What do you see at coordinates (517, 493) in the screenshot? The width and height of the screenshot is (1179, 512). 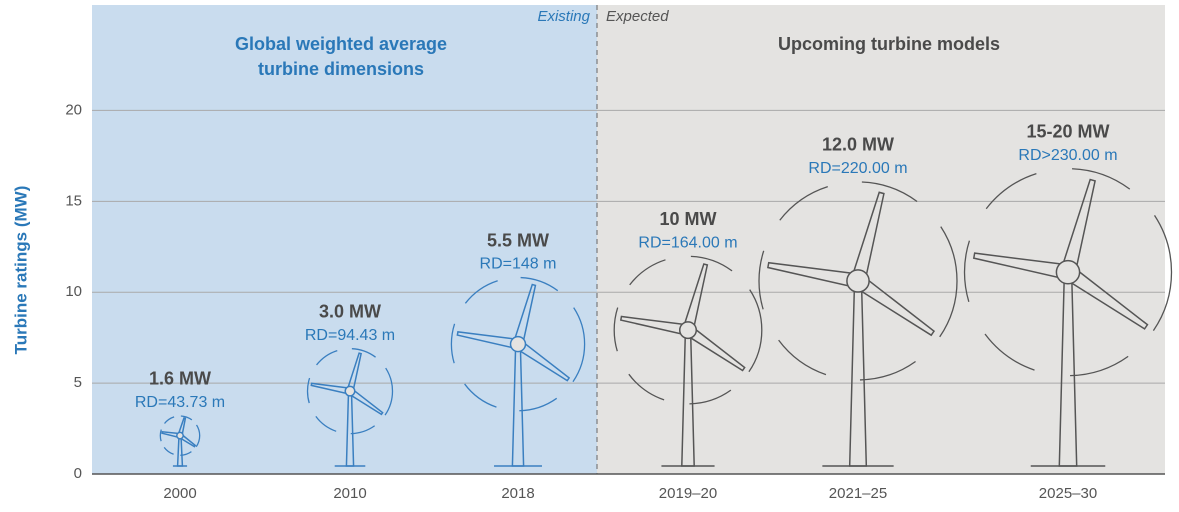 I see `x-tick-label: 2018` at bounding box center [517, 493].